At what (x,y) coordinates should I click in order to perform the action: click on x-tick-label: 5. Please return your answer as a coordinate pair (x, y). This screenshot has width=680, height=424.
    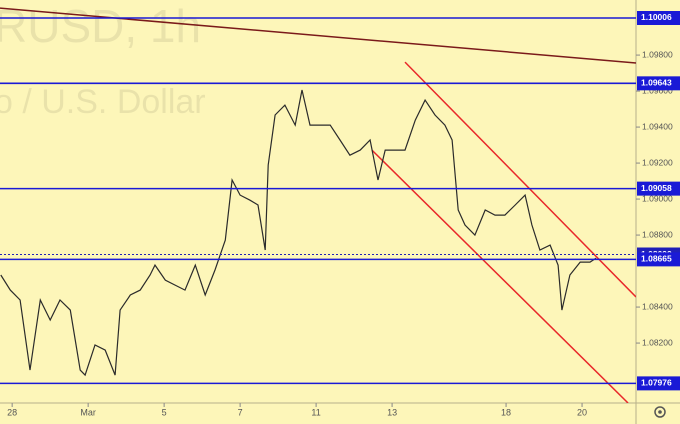
    Looking at the image, I should click on (164, 412).